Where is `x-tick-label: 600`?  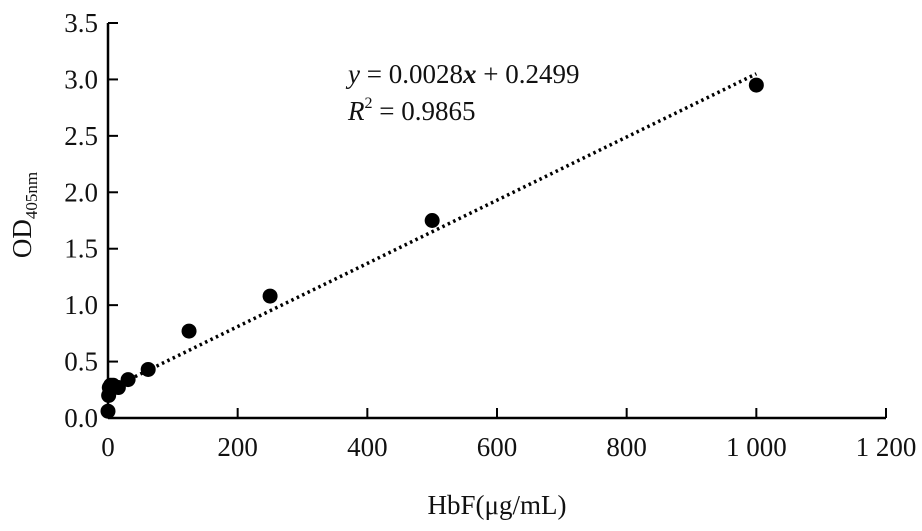 x-tick-label: 600 is located at coordinates (497, 447).